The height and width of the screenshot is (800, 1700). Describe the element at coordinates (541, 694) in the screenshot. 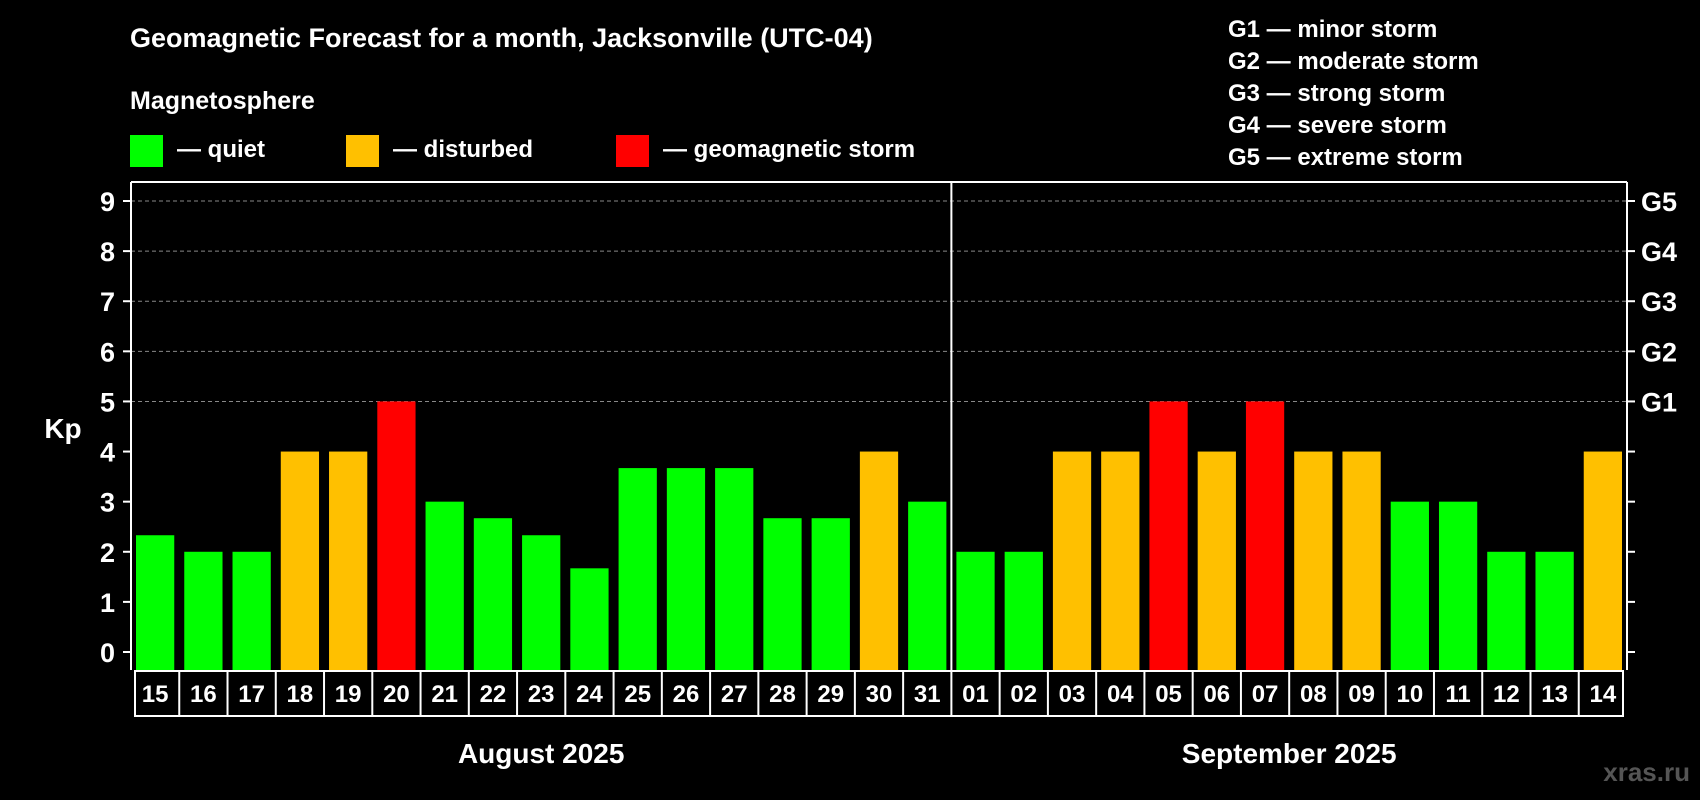

I see `x-tick-label-23: 23` at that location.